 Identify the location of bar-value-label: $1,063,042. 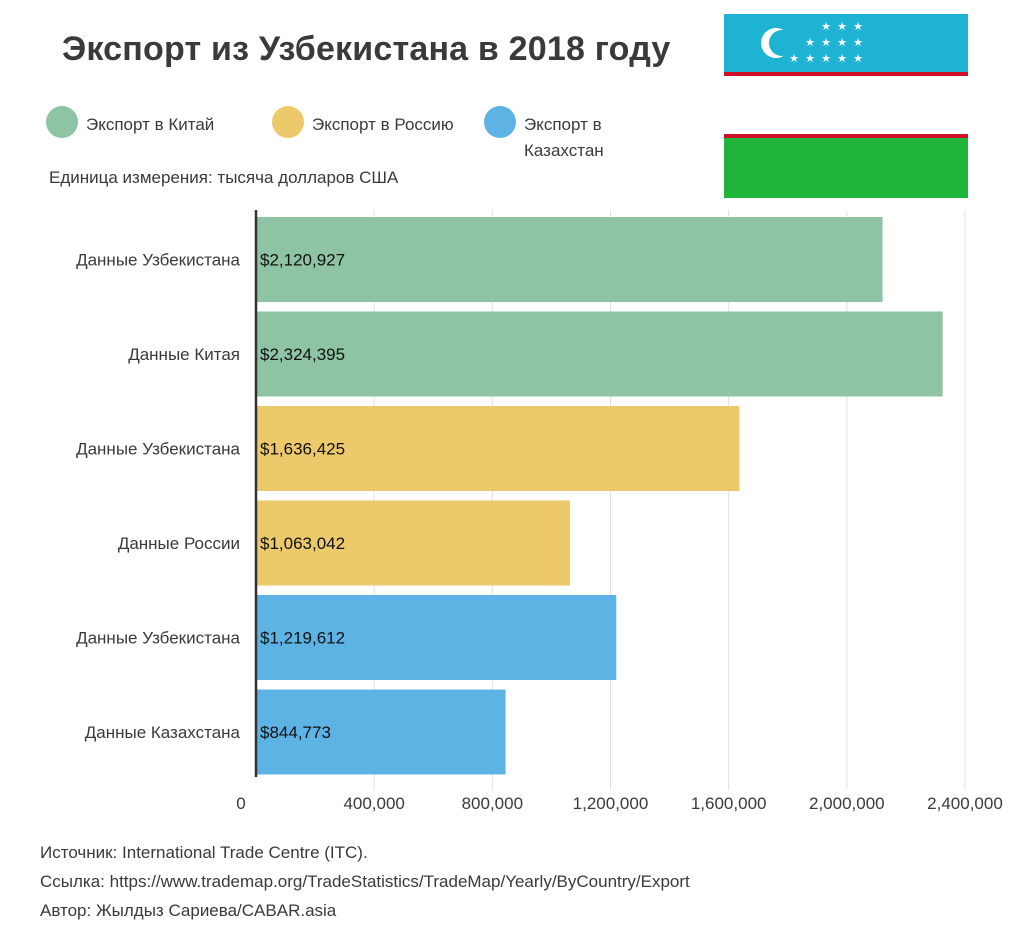
(302, 543).